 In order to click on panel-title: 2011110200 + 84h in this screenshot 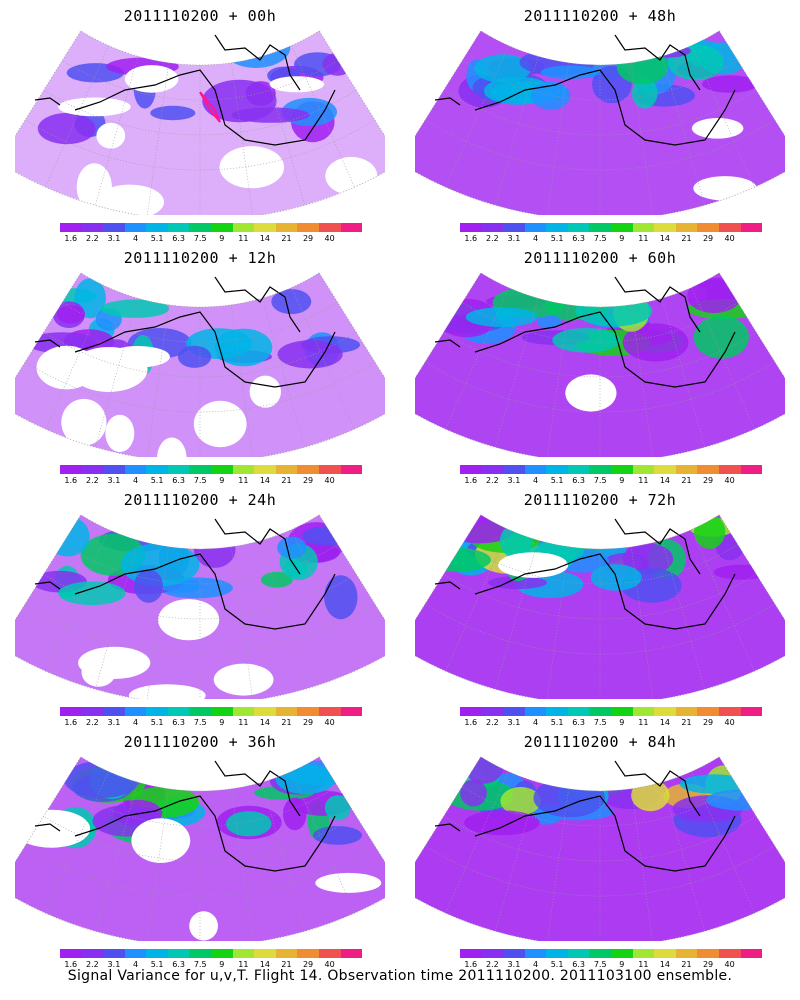, I will do `click(600, 742)`.